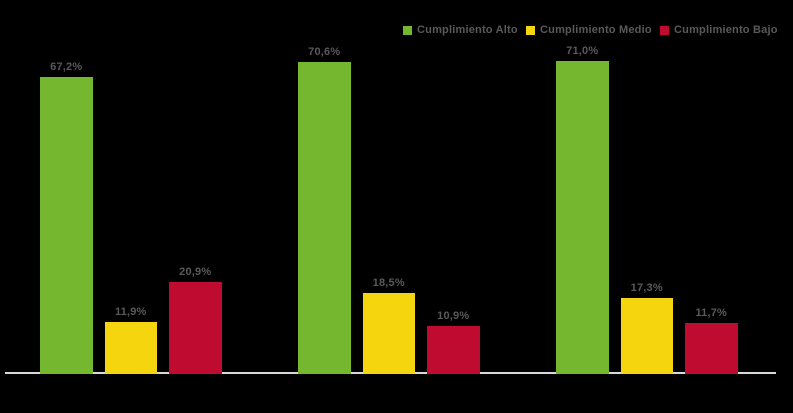 This screenshot has height=413, width=793. Describe the element at coordinates (711, 348) in the screenshot. I see `bar-group3-series3` at that location.